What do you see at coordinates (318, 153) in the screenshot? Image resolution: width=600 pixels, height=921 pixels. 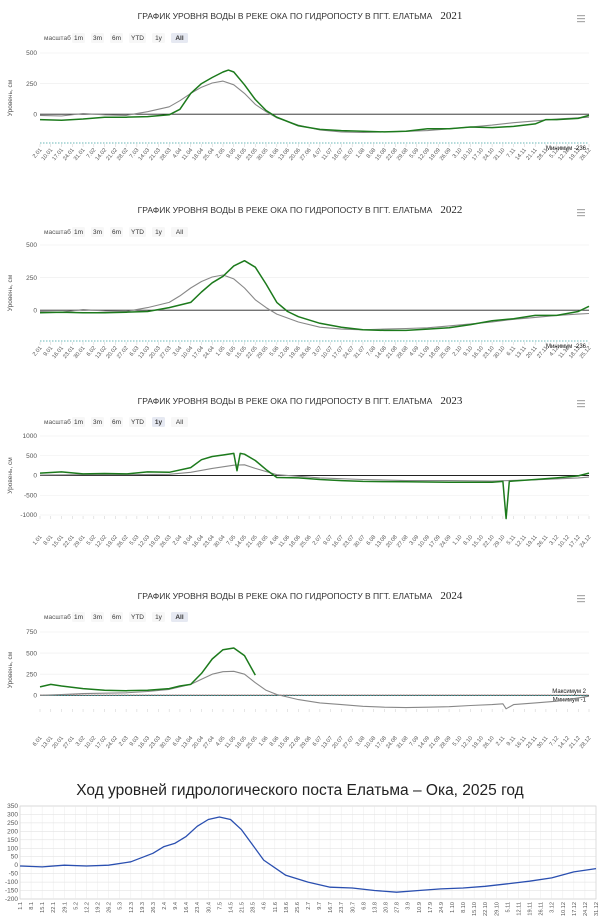 I see `x-tick-label: 4.07` at bounding box center [318, 153].